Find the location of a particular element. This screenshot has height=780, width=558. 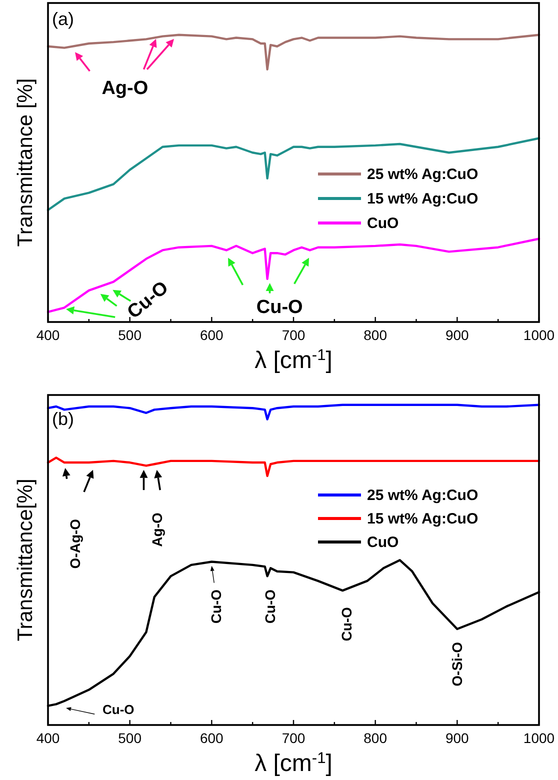

annotation: (b) is located at coordinates (63, 419).